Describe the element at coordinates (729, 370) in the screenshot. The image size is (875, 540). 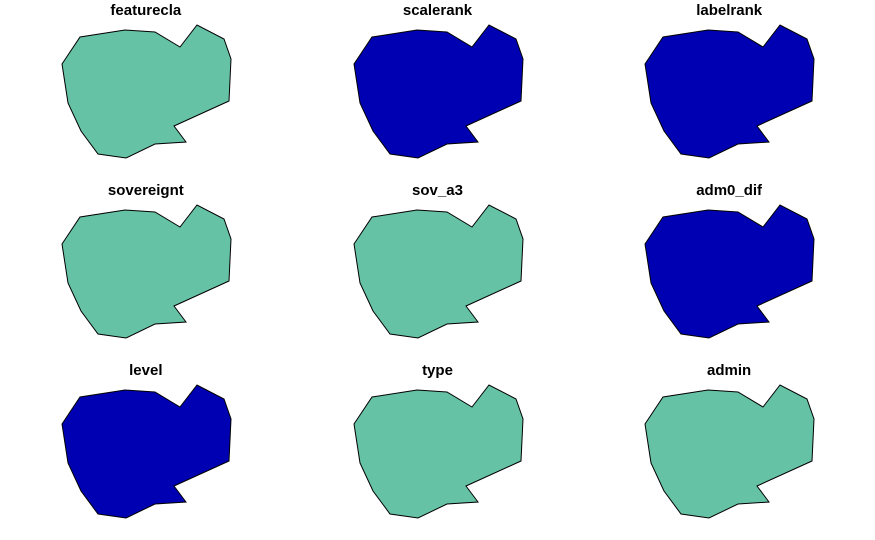
I see `panel-title: admin` at that location.